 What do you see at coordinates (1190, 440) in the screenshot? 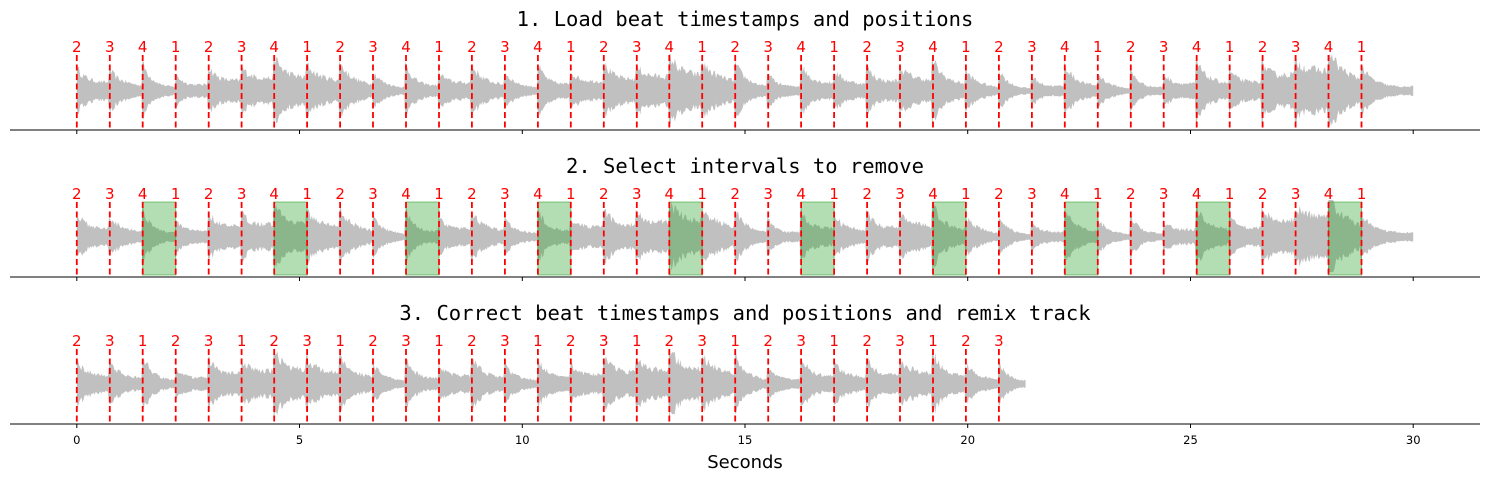
I see `x-tick-label: 25` at bounding box center [1190, 440].